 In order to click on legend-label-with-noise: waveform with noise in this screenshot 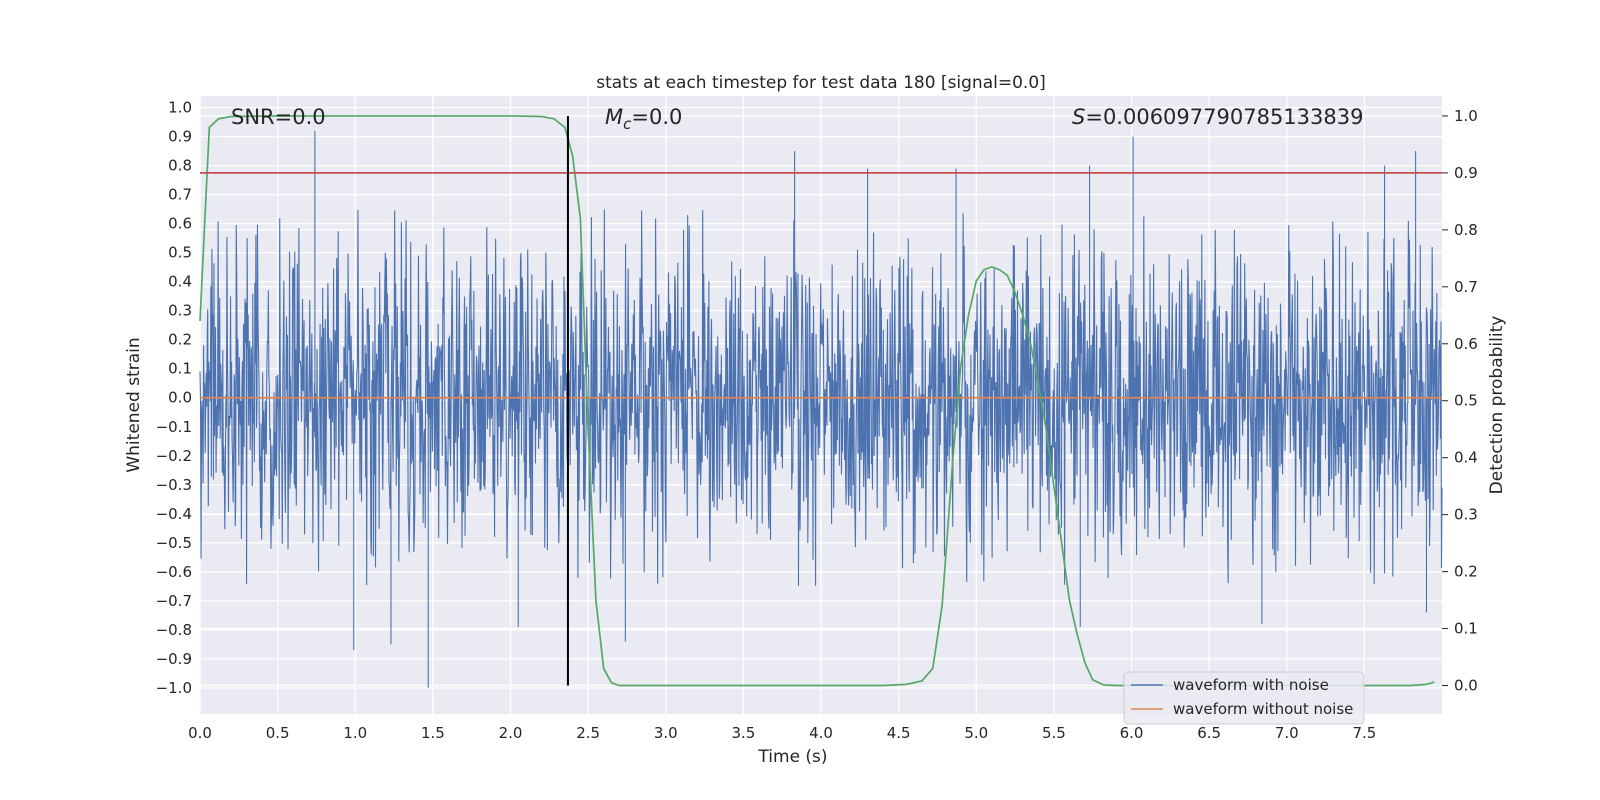, I will do `click(1251, 685)`.